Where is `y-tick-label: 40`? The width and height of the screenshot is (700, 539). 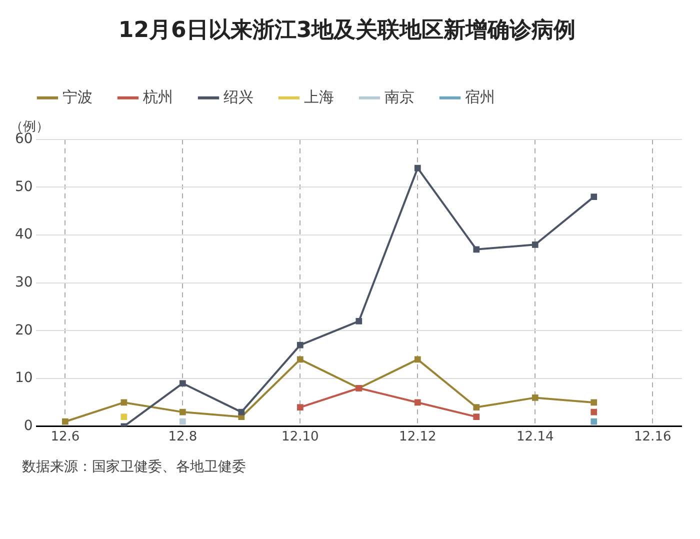
y-tick-label: 40 is located at coordinates (23, 234).